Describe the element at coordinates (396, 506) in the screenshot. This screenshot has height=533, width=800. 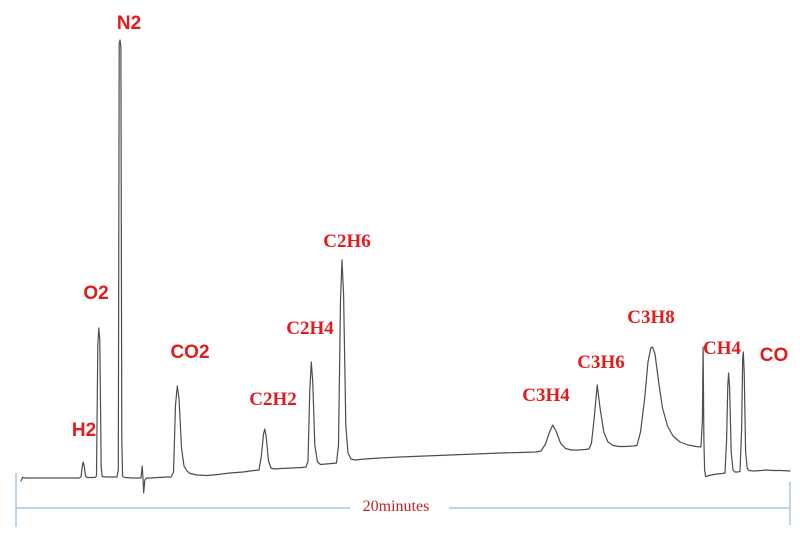
I see `time-axis-label: 20minutes` at that location.